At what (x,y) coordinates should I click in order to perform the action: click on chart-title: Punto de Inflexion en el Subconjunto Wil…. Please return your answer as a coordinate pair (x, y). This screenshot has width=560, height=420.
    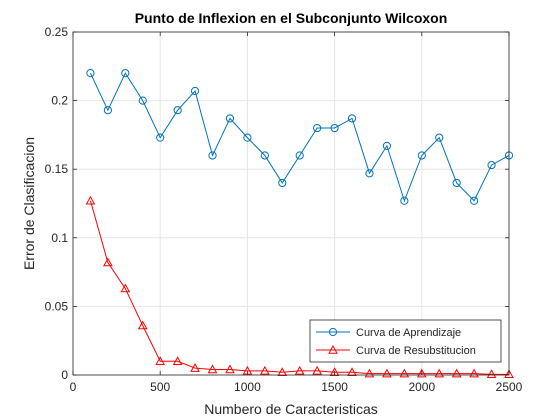
    Looking at the image, I should click on (291, 18).